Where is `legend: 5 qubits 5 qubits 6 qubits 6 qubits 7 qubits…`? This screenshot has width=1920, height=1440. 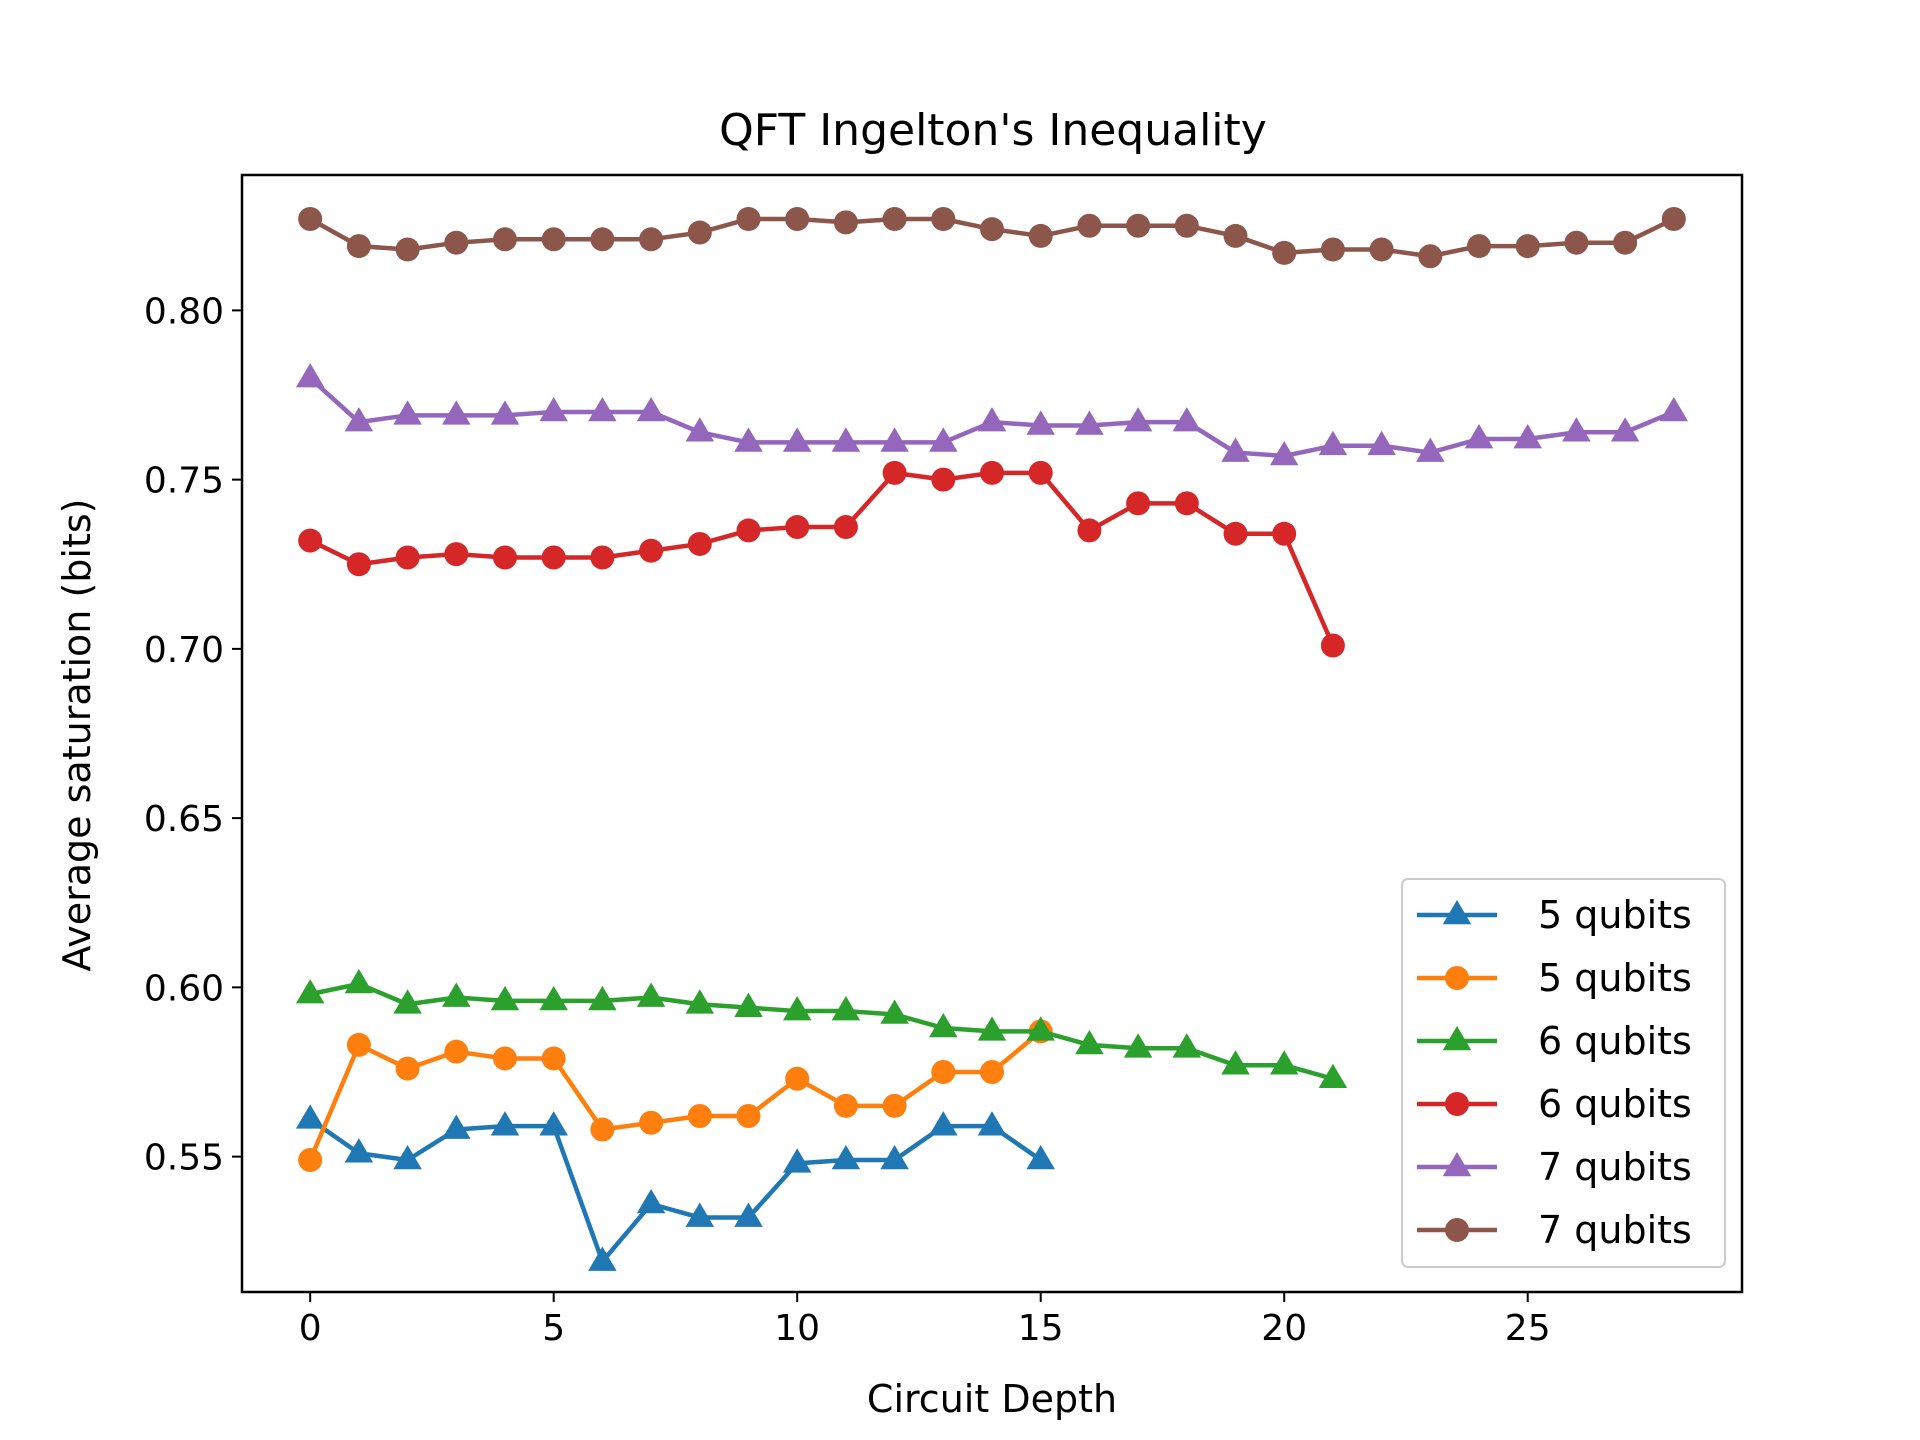
legend: 5 qubits 5 qubits 6 qubits 6 qubits 7 qubits… is located at coordinates (1563, 1073).